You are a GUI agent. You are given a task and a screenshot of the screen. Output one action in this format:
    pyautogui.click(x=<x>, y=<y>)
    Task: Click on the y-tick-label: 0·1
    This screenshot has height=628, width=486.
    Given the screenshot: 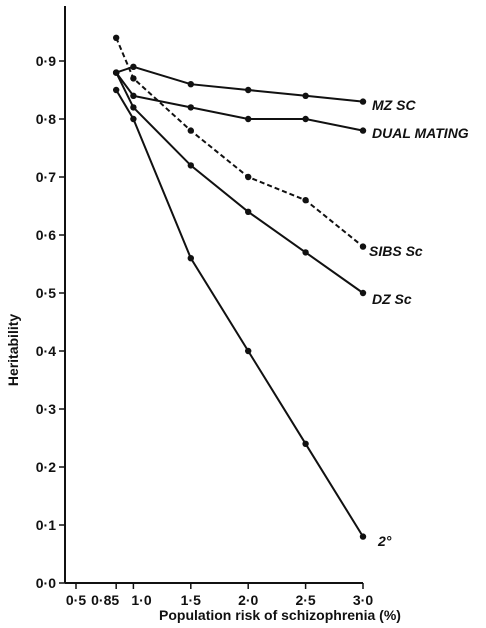 What is the action you would take?
    pyautogui.click(x=46, y=525)
    